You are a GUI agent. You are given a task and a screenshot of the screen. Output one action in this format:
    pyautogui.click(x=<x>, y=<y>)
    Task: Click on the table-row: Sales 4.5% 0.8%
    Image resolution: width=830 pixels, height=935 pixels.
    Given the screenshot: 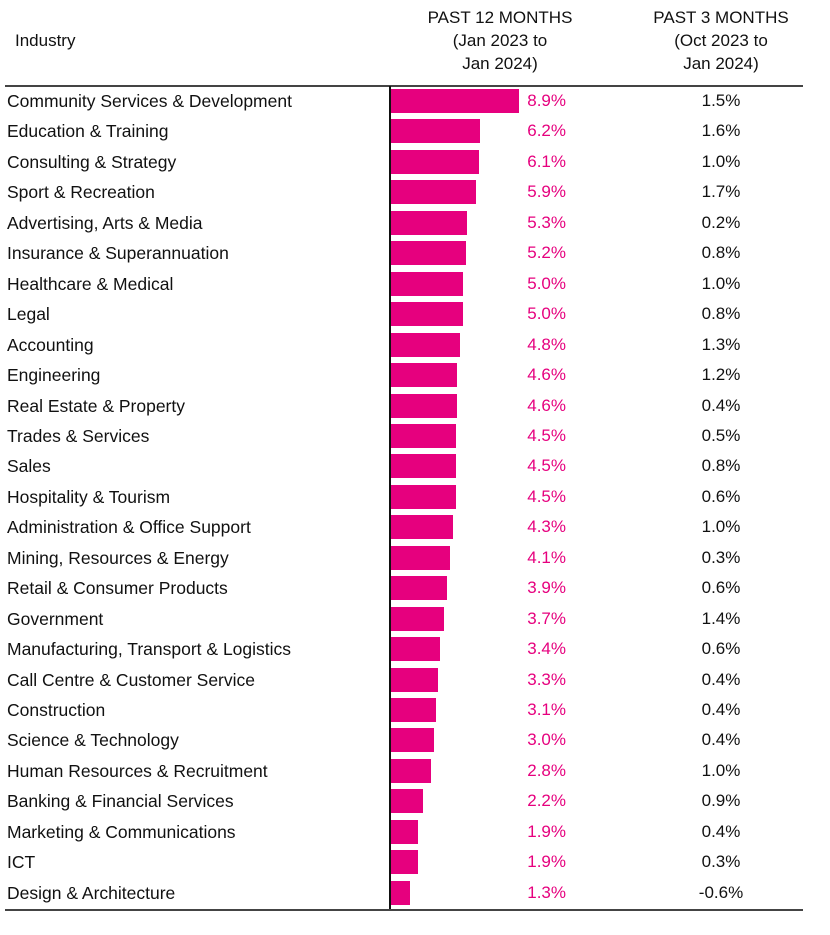 What is the action you would take?
    pyautogui.click(x=415, y=466)
    